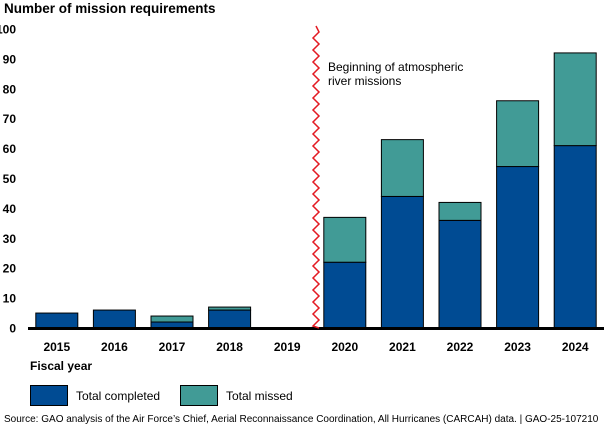 The height and width of the screenshot is (430, 614). What do you see at coordinates (56, 347) in the screenshot?
I see `x-tick-label-2015: 2015` at bounding box center [56, 347].